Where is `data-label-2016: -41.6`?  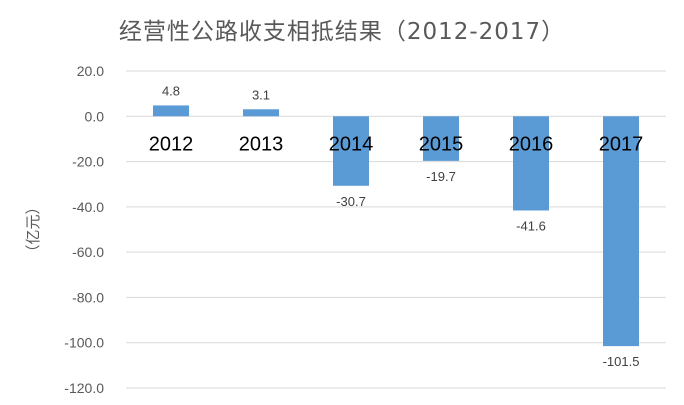 data-label-2016: -41.6 is located at coordinates (531, 225).